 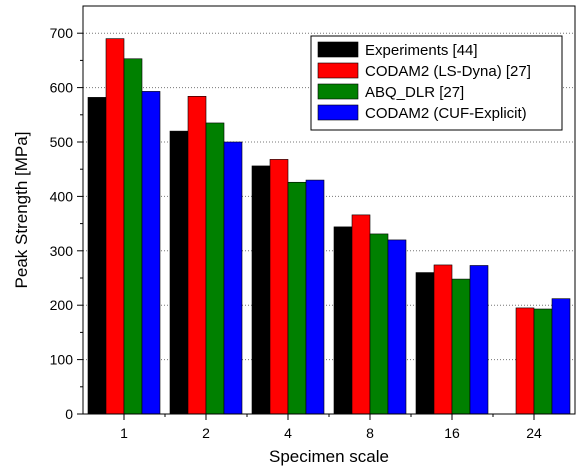 I want to click on y-tick-label: 100, so click(x=62, y=360).